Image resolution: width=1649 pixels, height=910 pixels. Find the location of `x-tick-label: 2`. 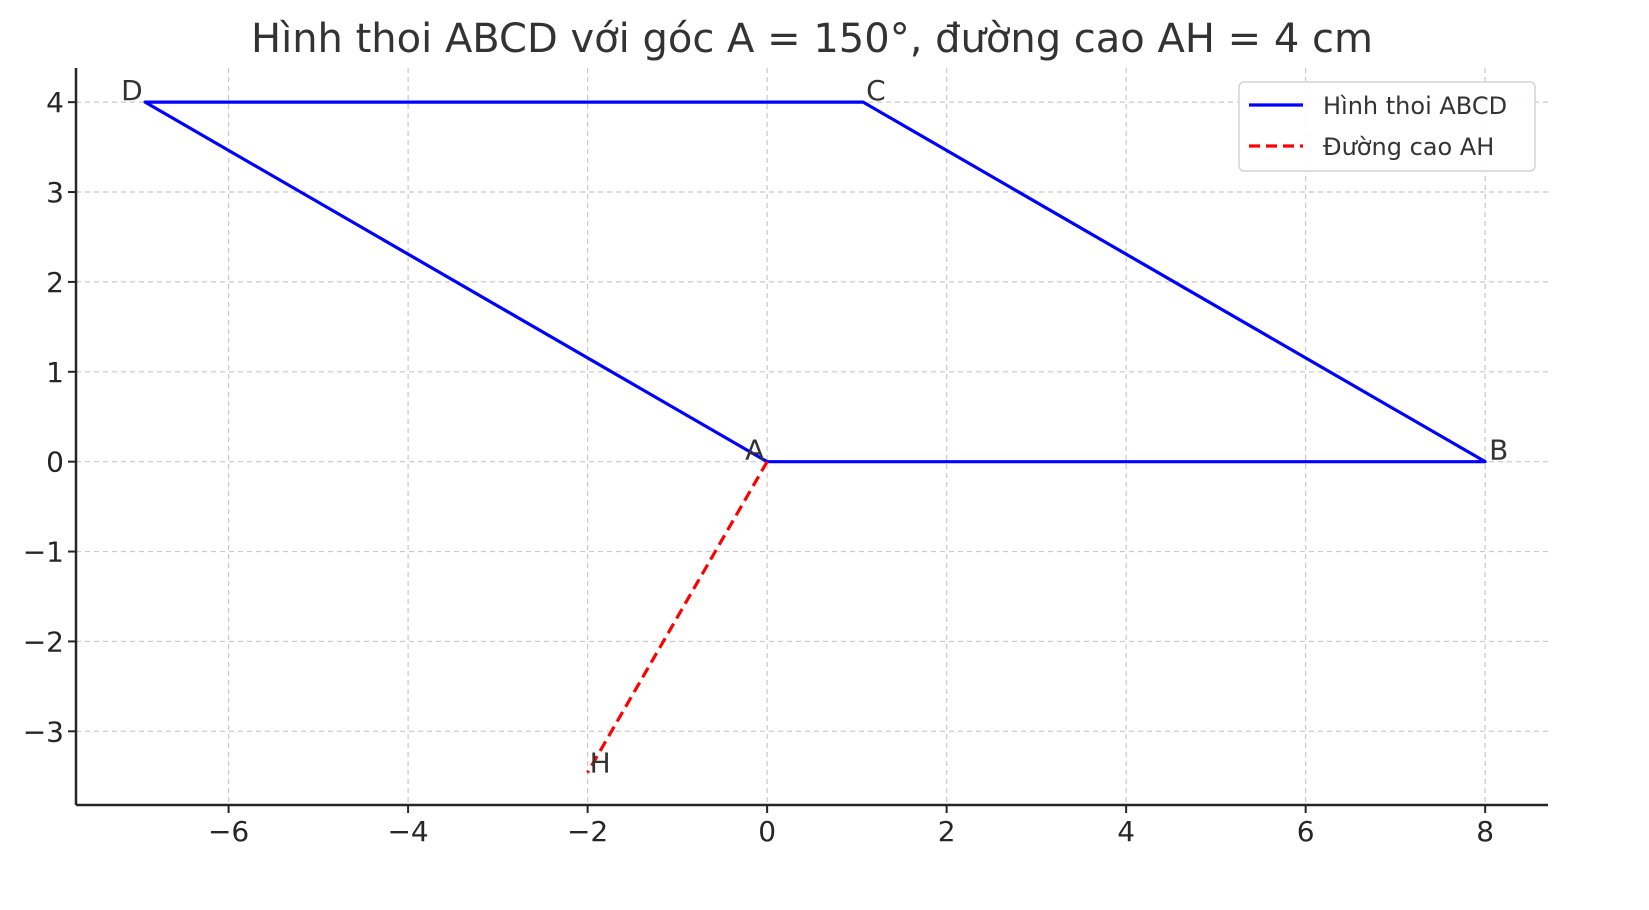

x-tick-label: 2 is located at coordinates (947, 831).